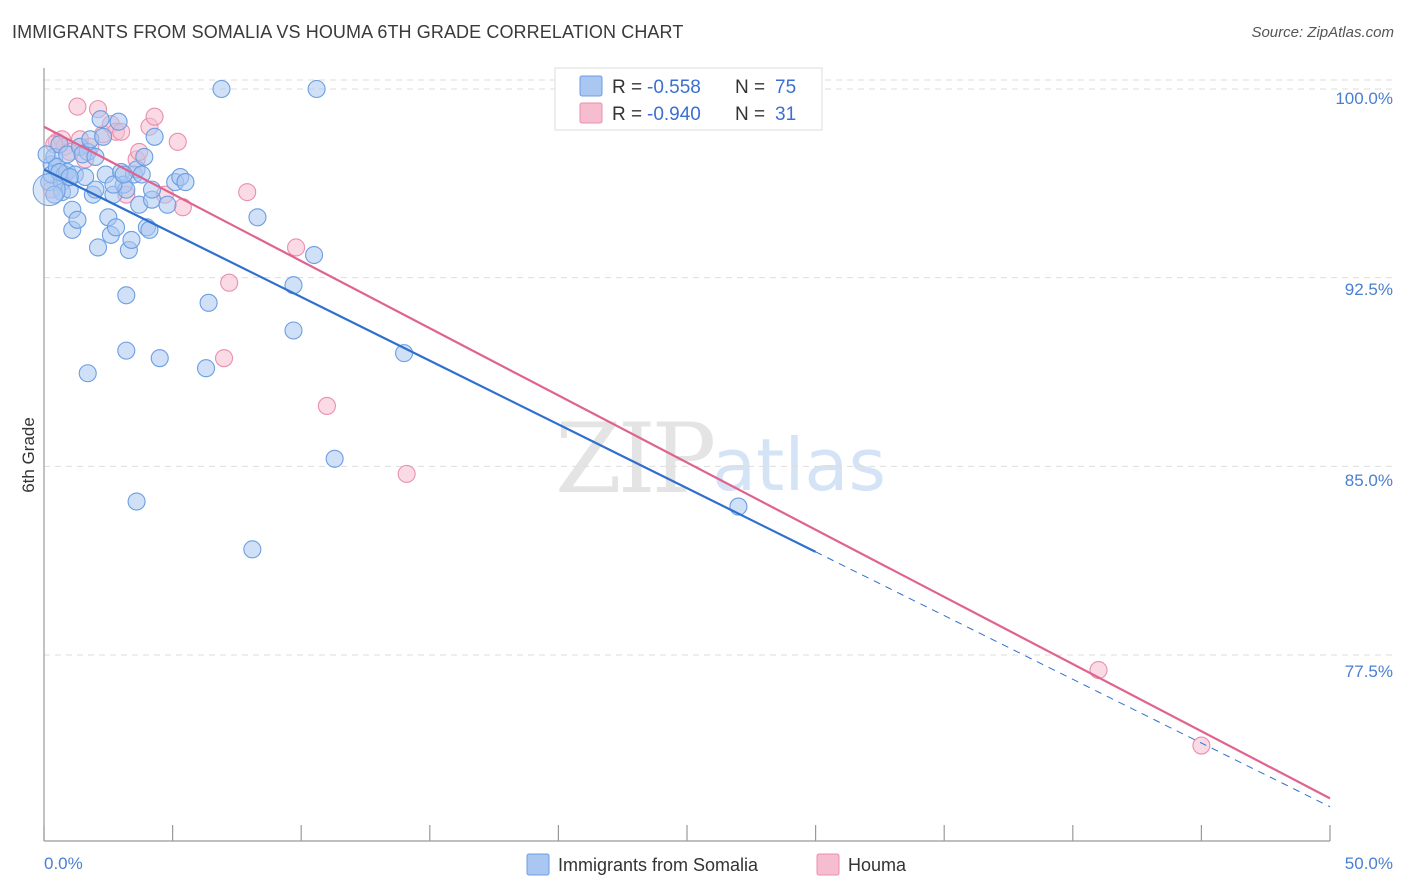 The width and height of the screenshot is (1406, 892). I want to click on legend-r-value-2: -0.940, so click(674, 114).